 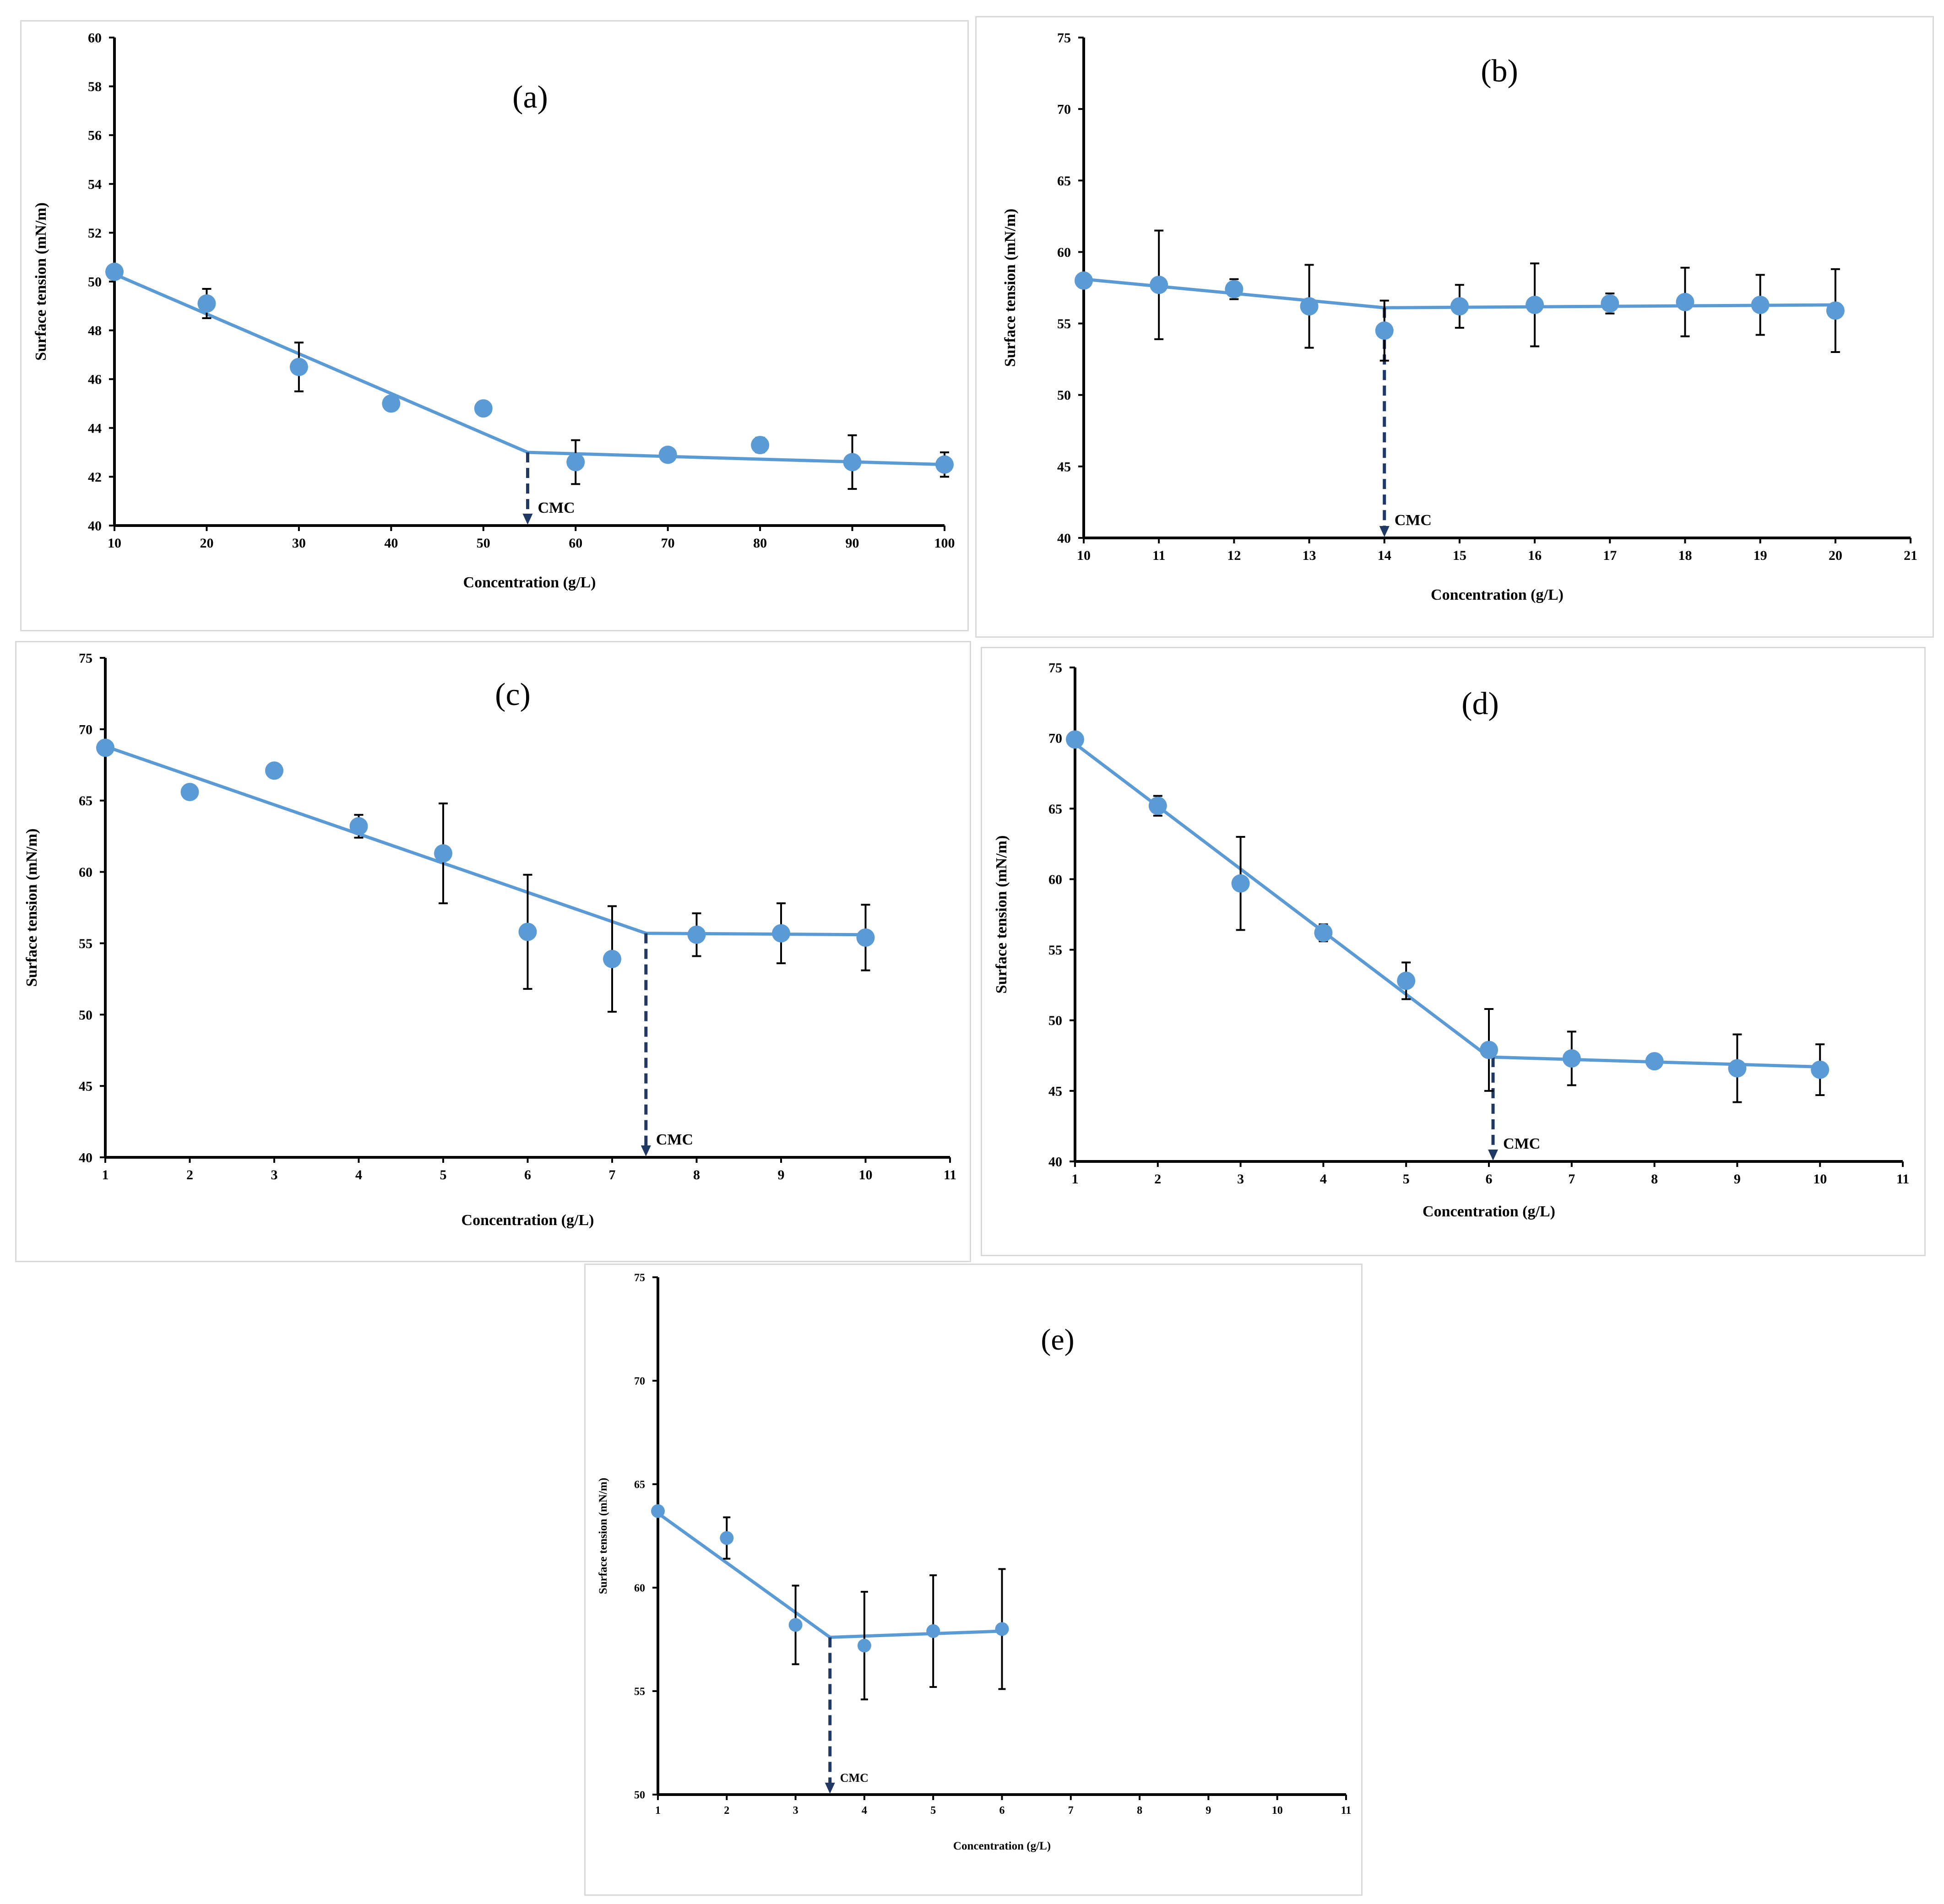 I want to click on x-tick-label-d: 6, so click(x=1489, y=1179).